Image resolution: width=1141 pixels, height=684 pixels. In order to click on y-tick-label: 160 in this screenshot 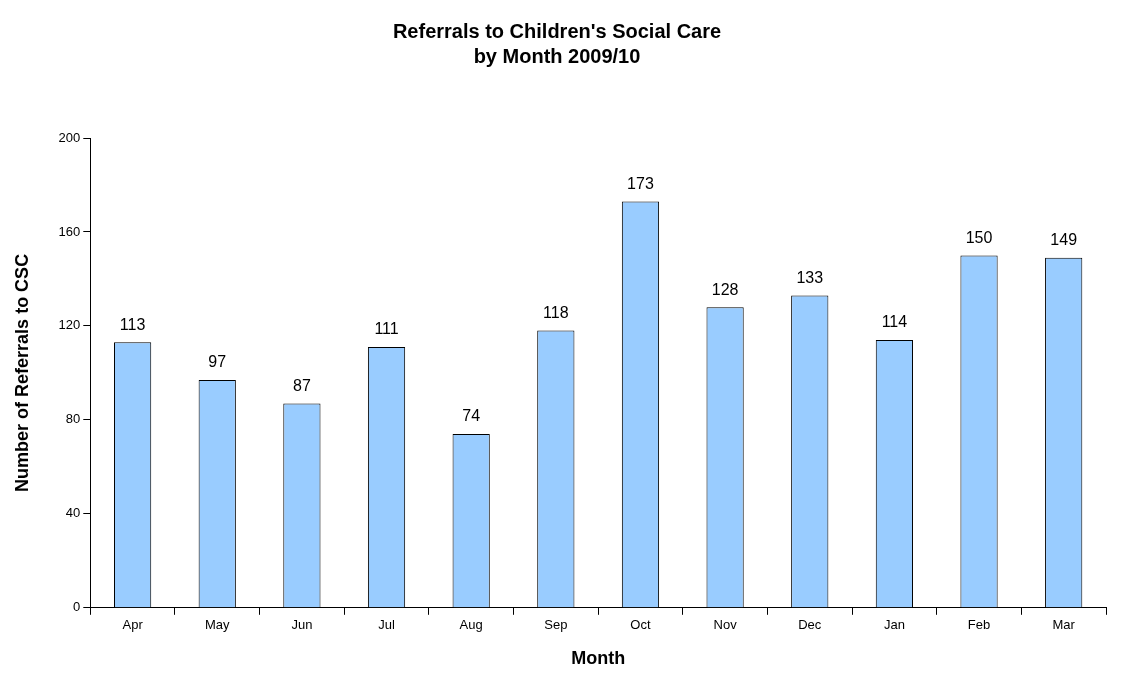, I will do `click(69, 231)`.